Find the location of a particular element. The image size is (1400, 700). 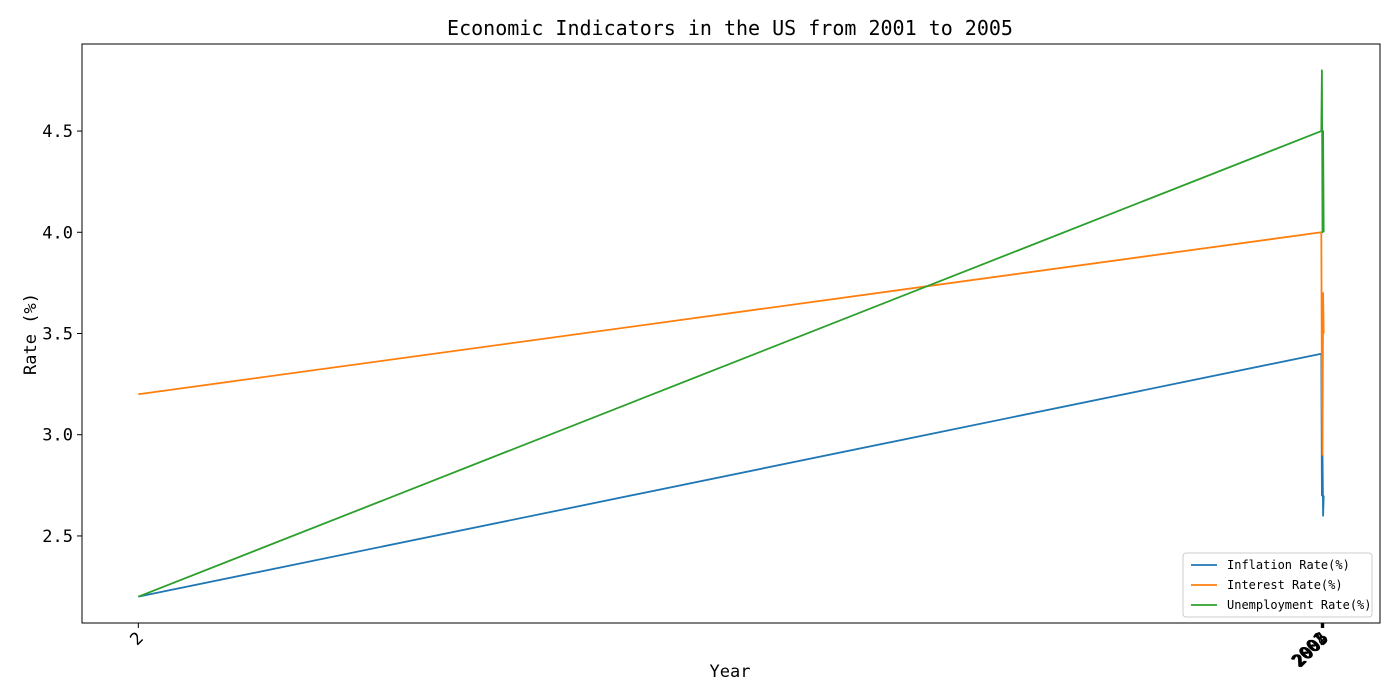

x-tick-label: 2 is located at coordinates (136, 638).